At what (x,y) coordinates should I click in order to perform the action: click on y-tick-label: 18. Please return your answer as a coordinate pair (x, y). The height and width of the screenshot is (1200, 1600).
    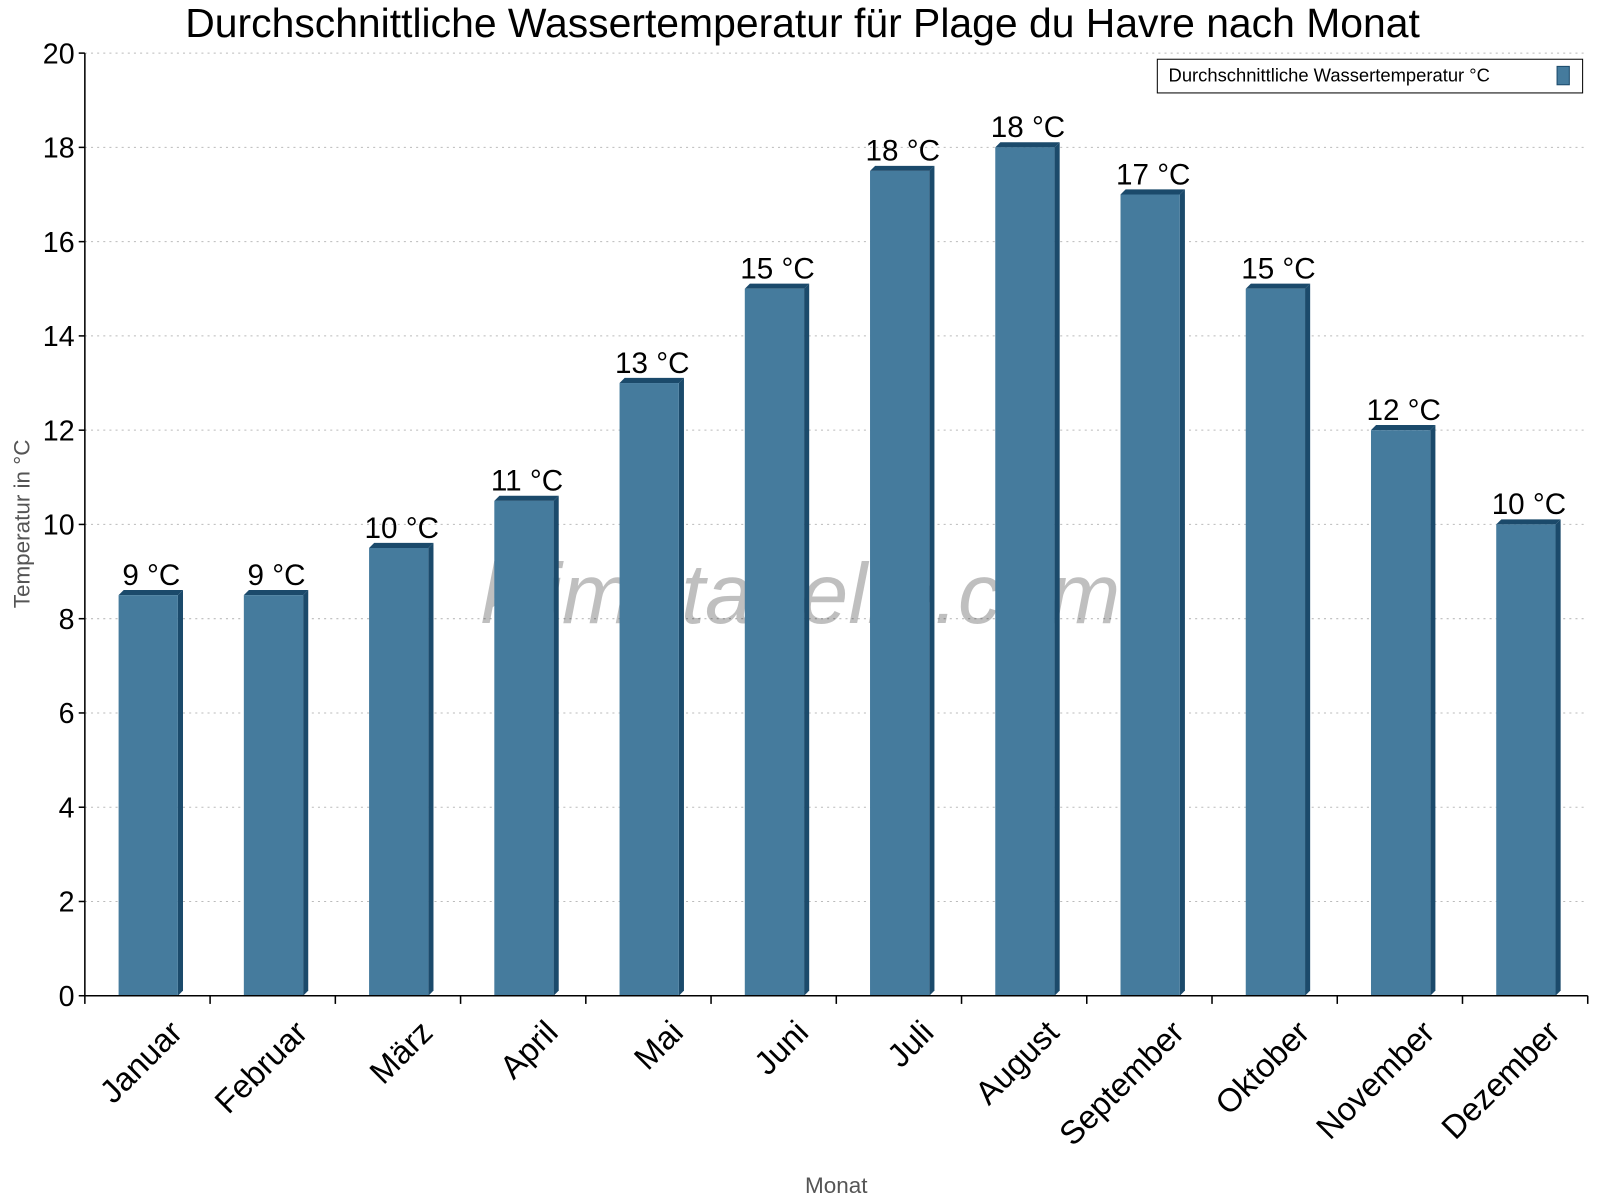
    Looking at the image, I should click on (59, 149).